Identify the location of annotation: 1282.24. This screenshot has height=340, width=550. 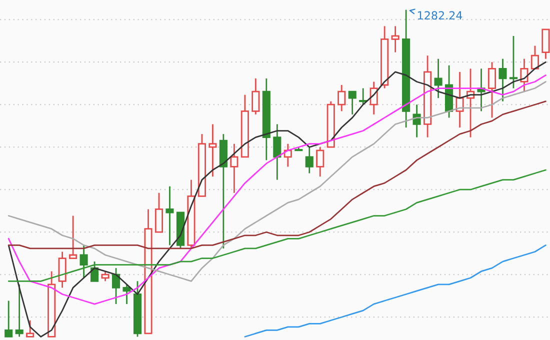
(440, 15).